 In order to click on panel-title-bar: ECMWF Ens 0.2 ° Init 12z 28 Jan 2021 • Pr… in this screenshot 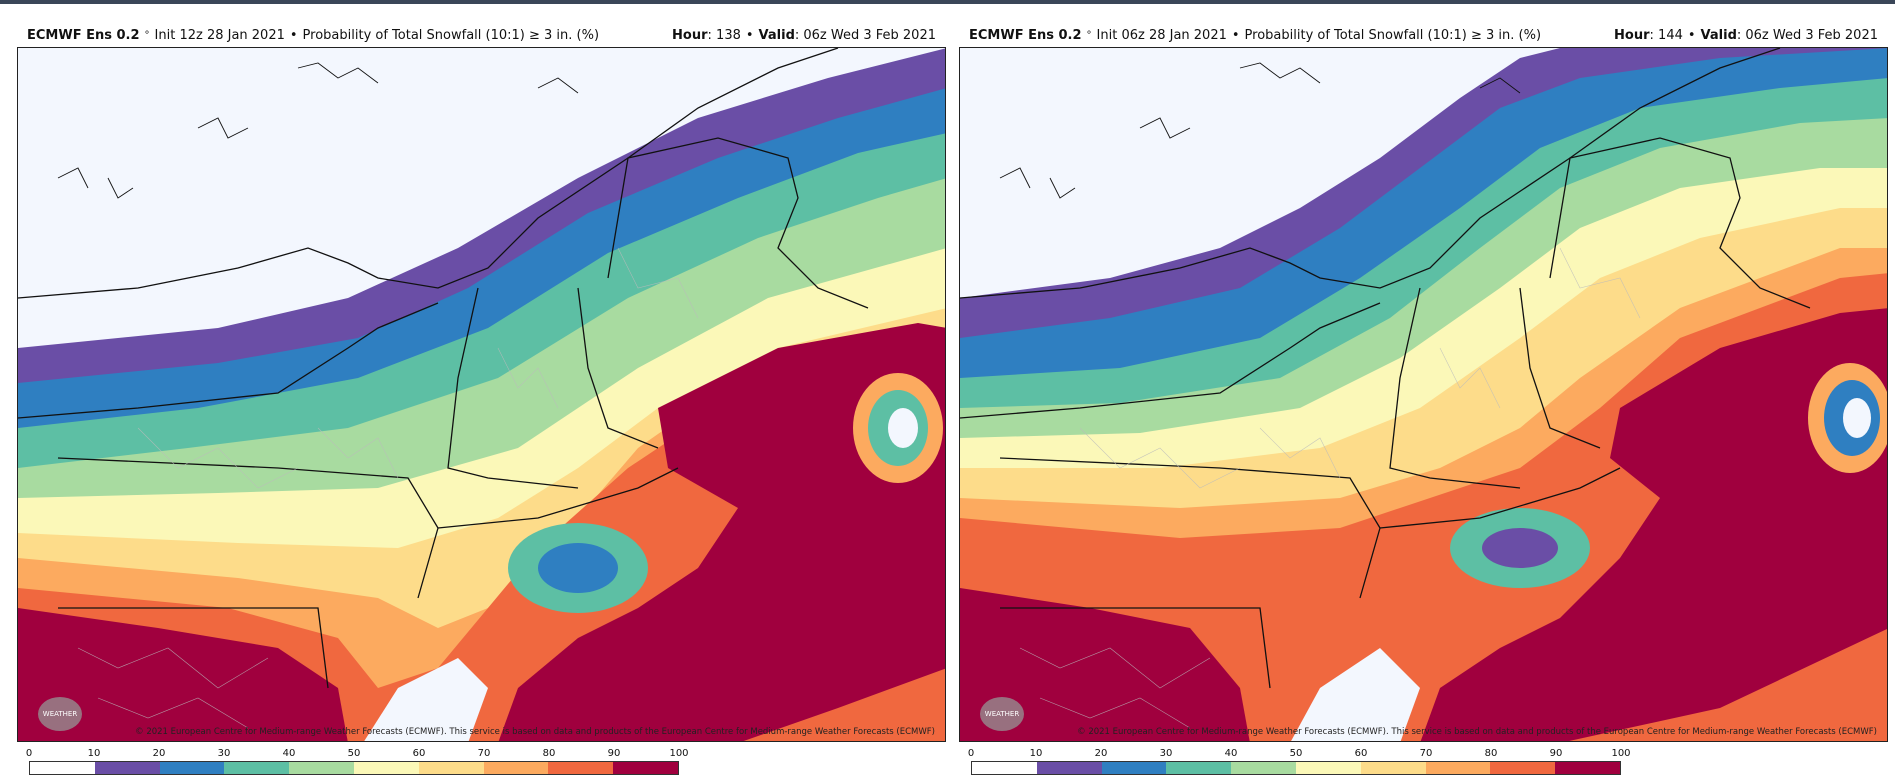, I will do `click(481, 35)`.